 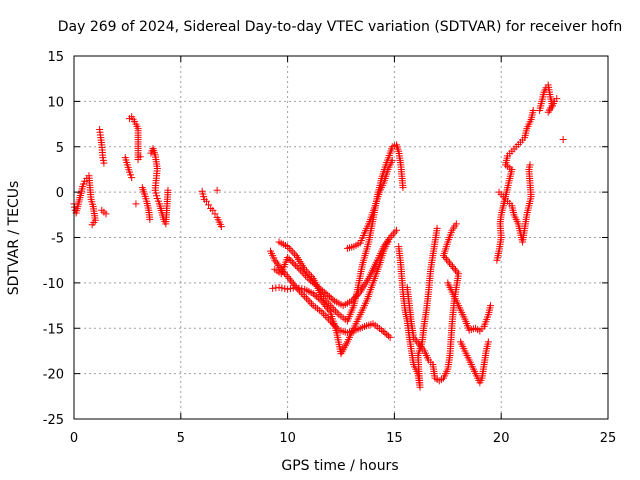 What do you see at coordinates (339, 466) in the screenshot?
I see `x-axis-label: GPS time / hours` at bounding box center [339, 466].